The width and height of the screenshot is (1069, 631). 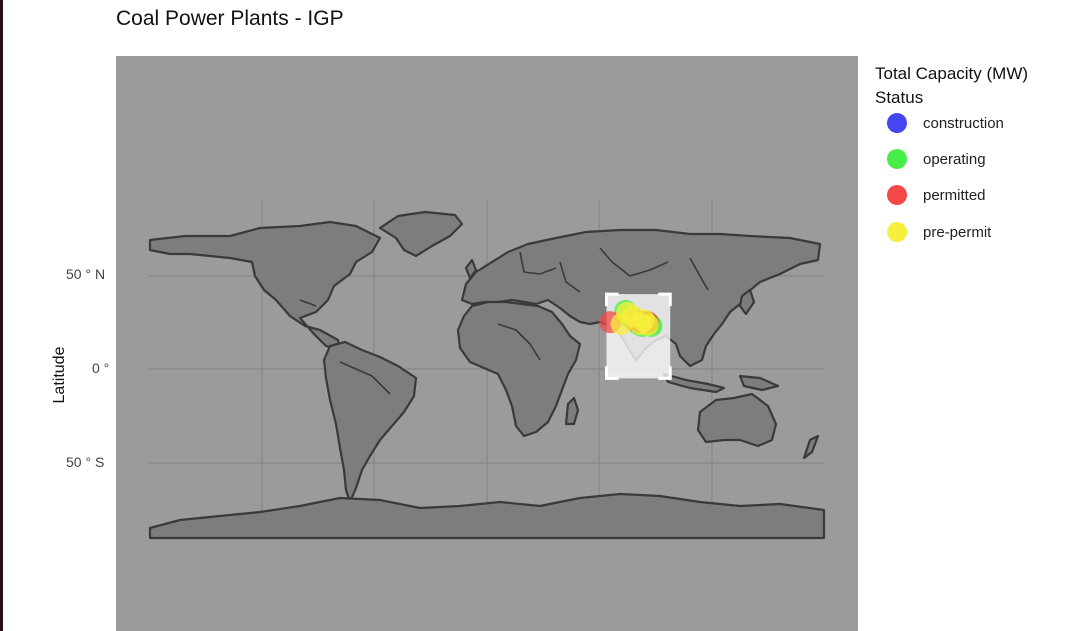 What do you see at coordinates (519, 369) in the screenshot?
I see `land-africa` at bounding box center [519, 369].